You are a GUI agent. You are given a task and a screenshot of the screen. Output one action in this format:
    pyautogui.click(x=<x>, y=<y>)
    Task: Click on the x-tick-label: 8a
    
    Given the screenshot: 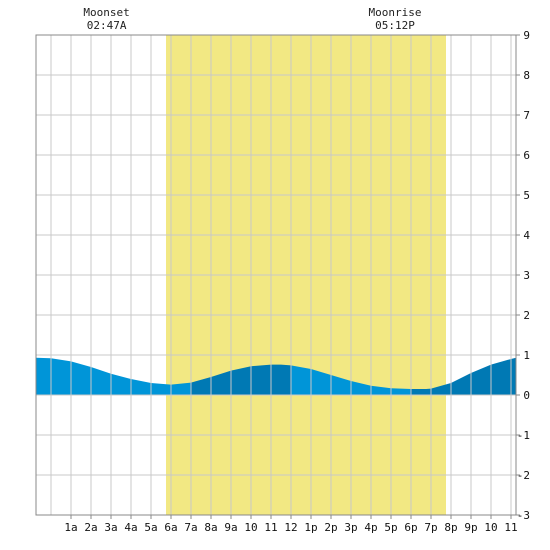 What is the action you would take?
    pyautogui.click(x=210, y=527)
    